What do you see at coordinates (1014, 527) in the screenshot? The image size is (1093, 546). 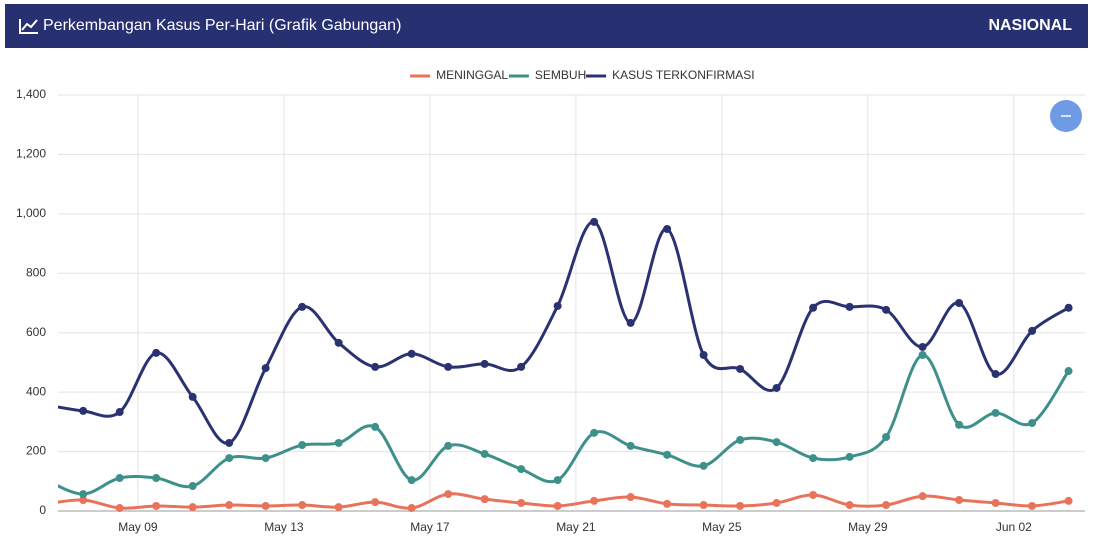 I see `x-tick-label: Jun 02` at bounding box center [1014, 527].